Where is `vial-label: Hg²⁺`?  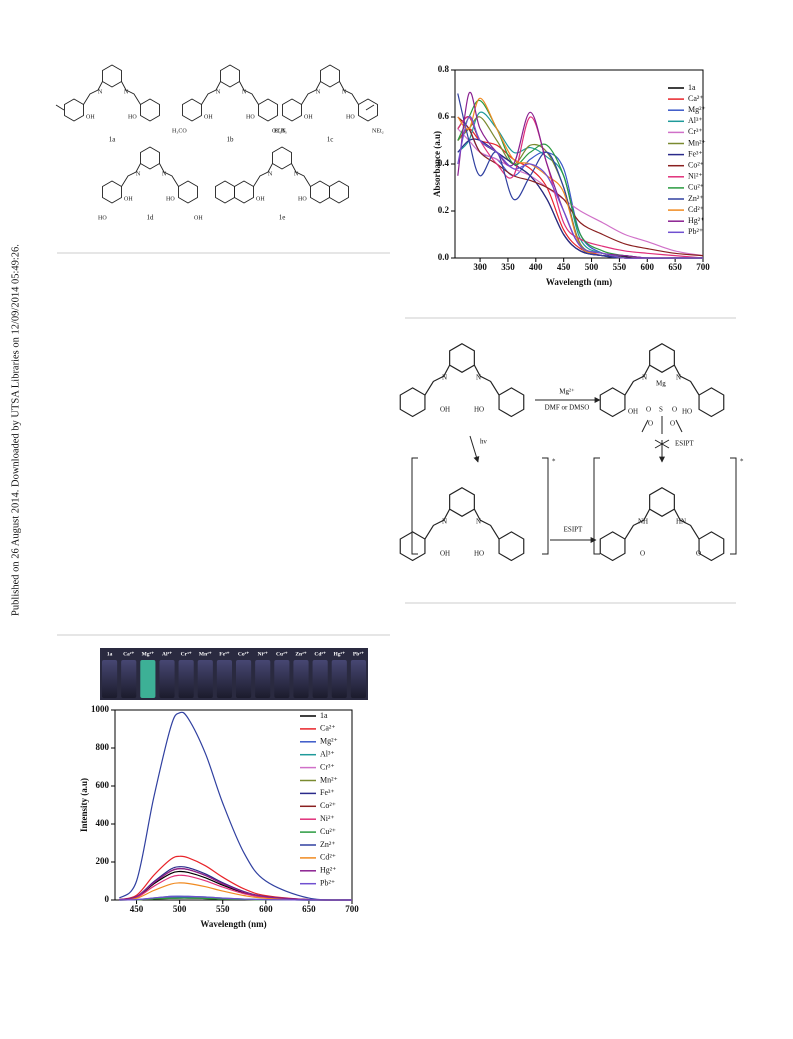 vial-label: Hg²⁺ is located at coordinates (339, 653).